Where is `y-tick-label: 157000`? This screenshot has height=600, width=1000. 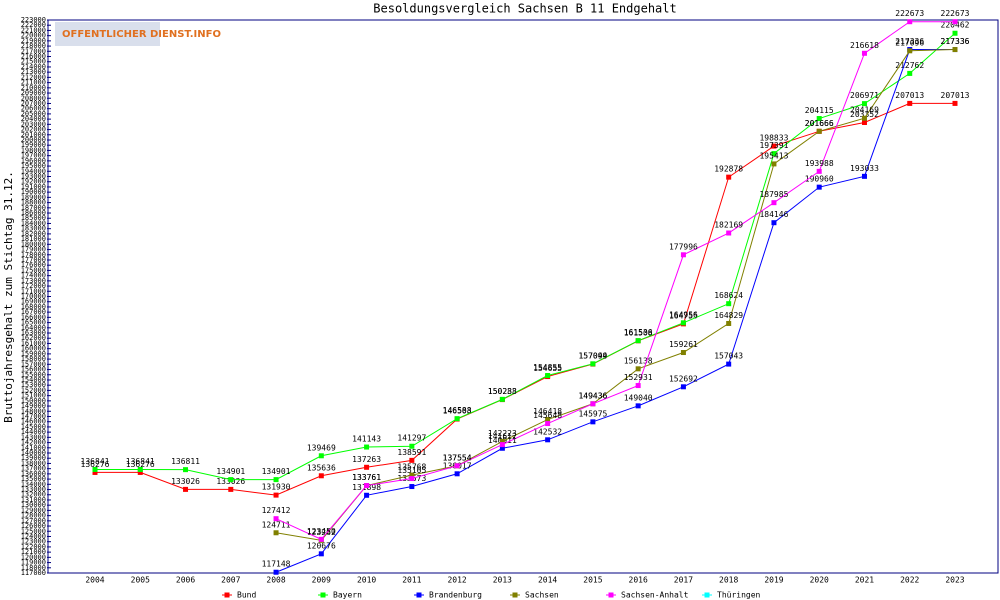 y-tick-label: 157000 is located at coordinates (33, 364).